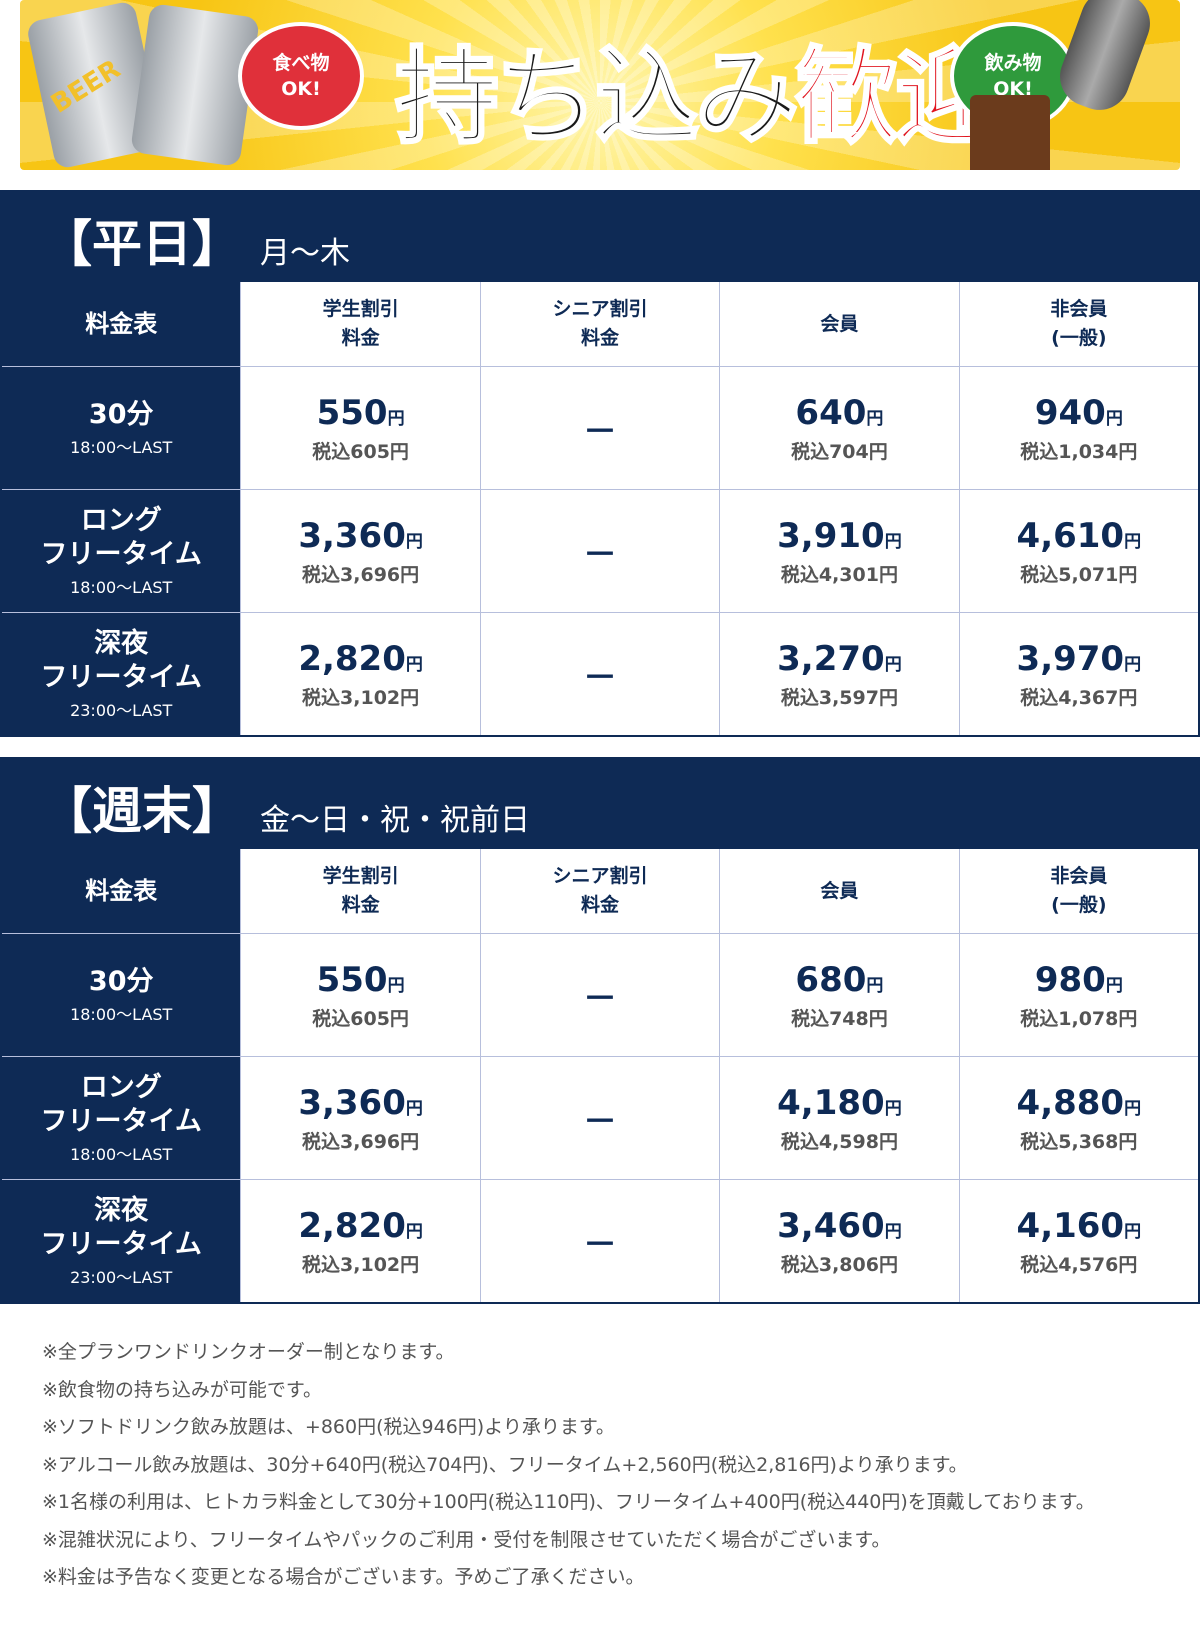 Image resolution: width=1200 pixels, height=1638 pixels. Describe the element at coordinates (839, 451) in the screenshot. I see `tax-price: 税込704円` at that location.